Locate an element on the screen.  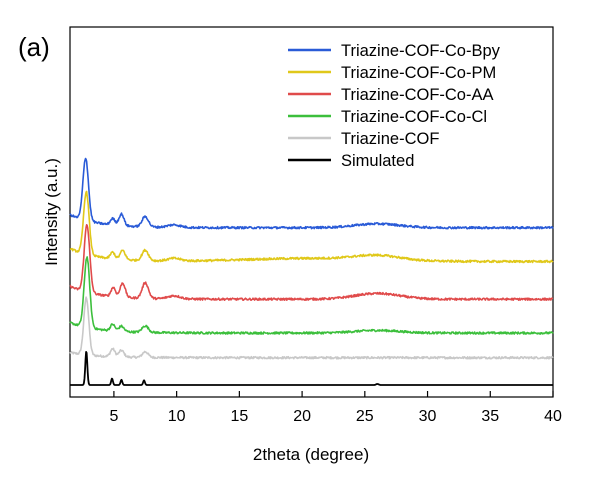
x-tick-label: 20 is located at coordinates (302, 416).